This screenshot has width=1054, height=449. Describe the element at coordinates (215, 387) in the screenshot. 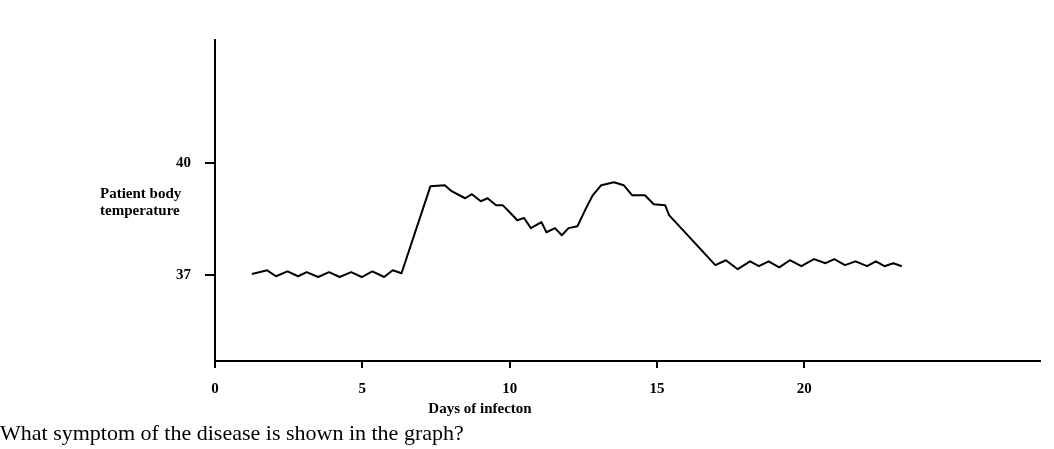

I see `x-tick-label: 0` at that location.